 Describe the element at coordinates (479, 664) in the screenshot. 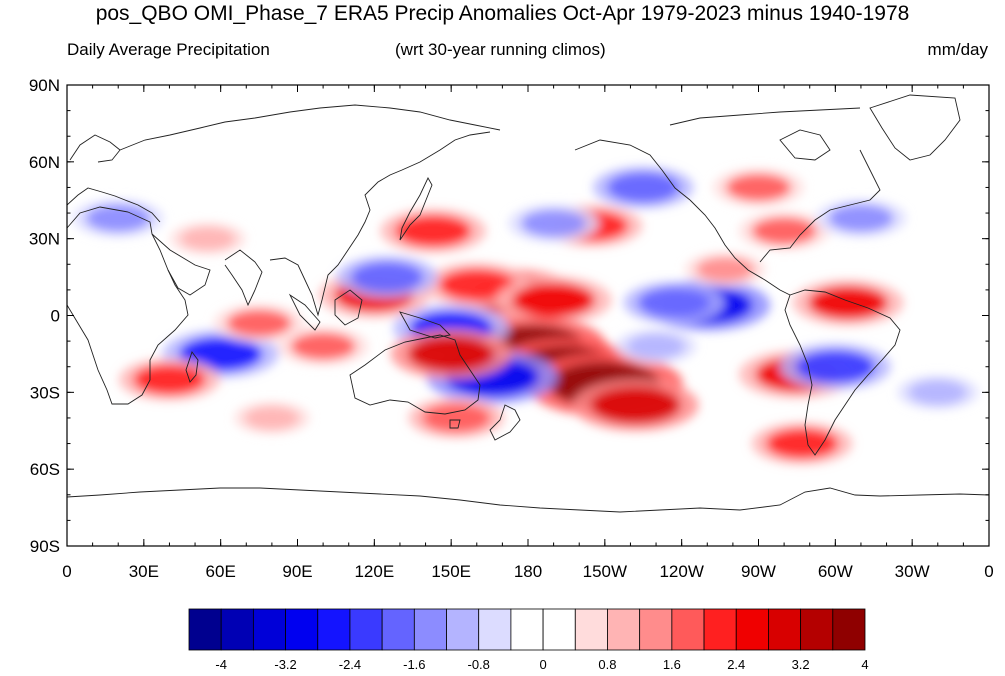

I see `colorbar-label: -0.8` at that location.